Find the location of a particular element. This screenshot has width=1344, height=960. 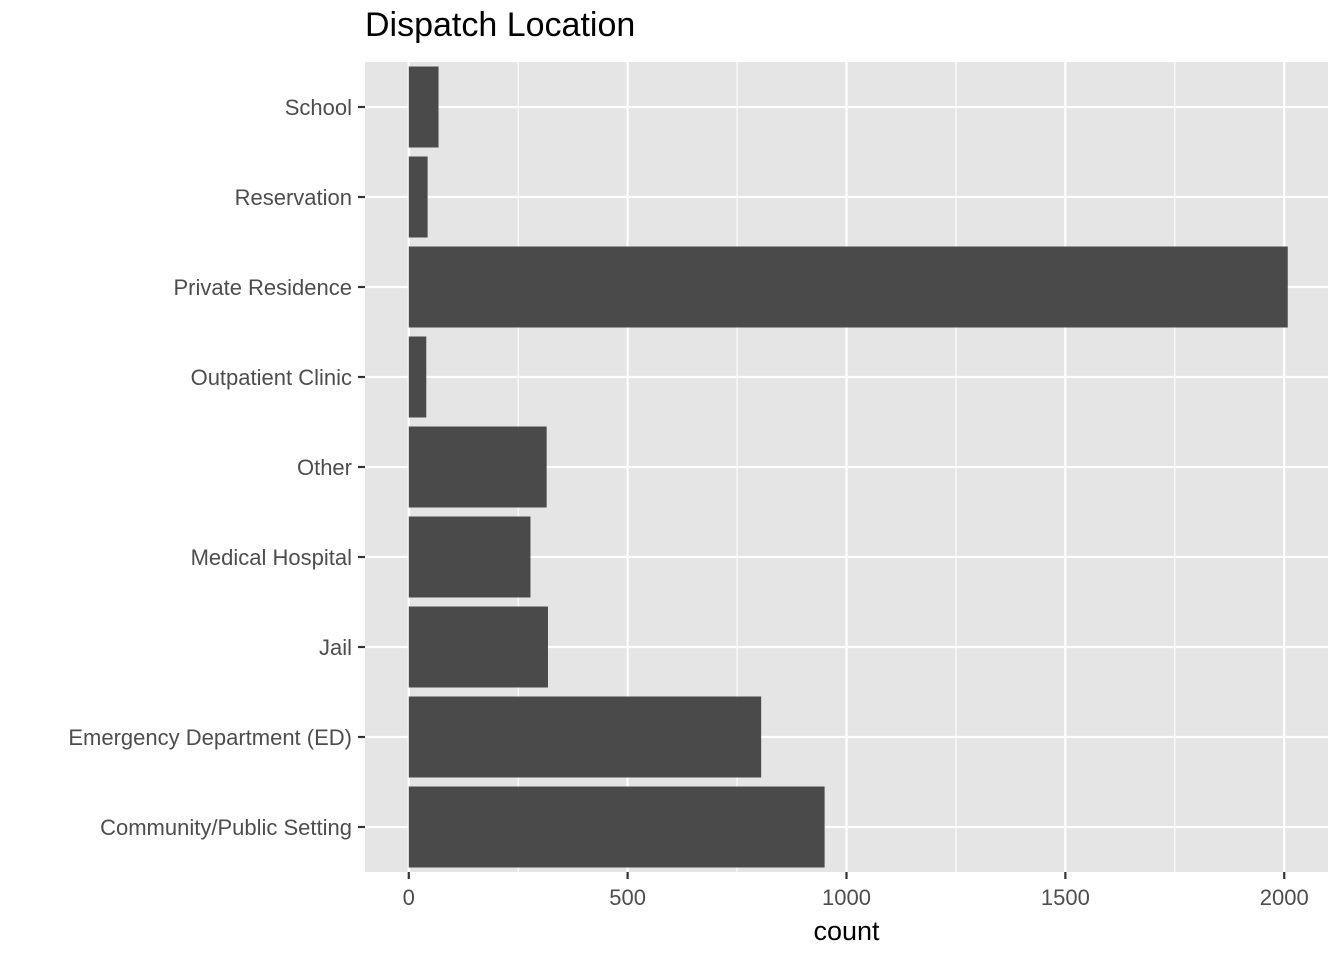

y-tick-label: Jail is located at coordinates (335, 647).